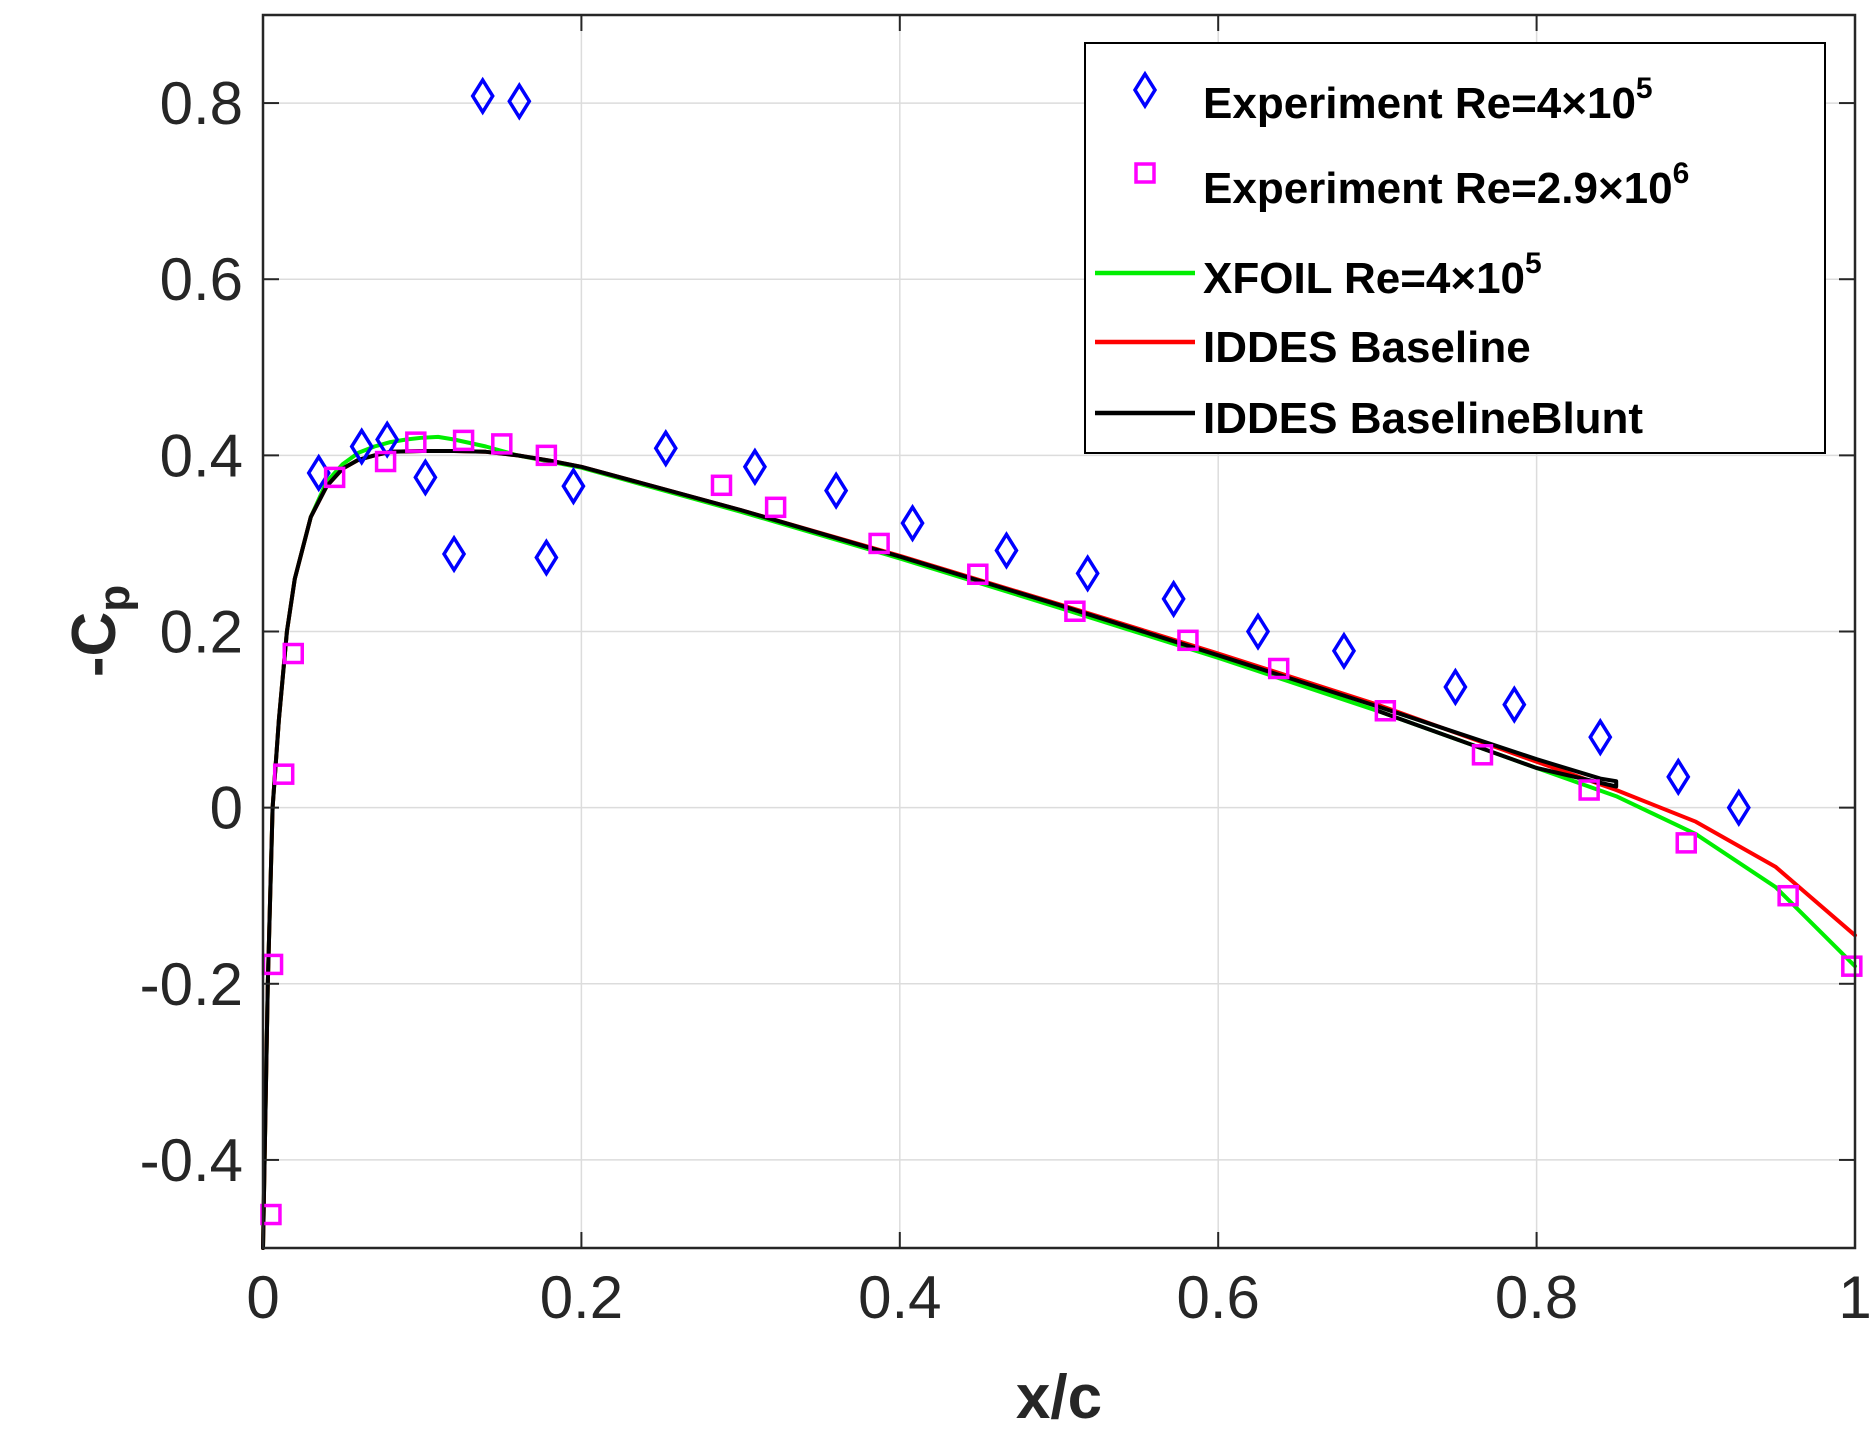 The image size is (1873, 1430). What do you see at coordinates (1419, 103) in the screenshot?
I see `legend-label-main: Experiment Re=4×10` at bounding box center [1419, 103].